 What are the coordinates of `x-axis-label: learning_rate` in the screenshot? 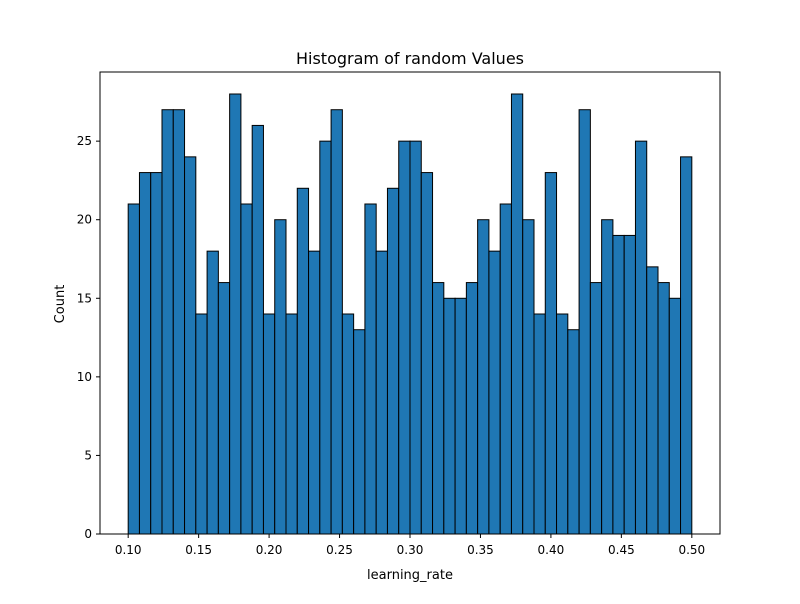 It's located at (410, 575).